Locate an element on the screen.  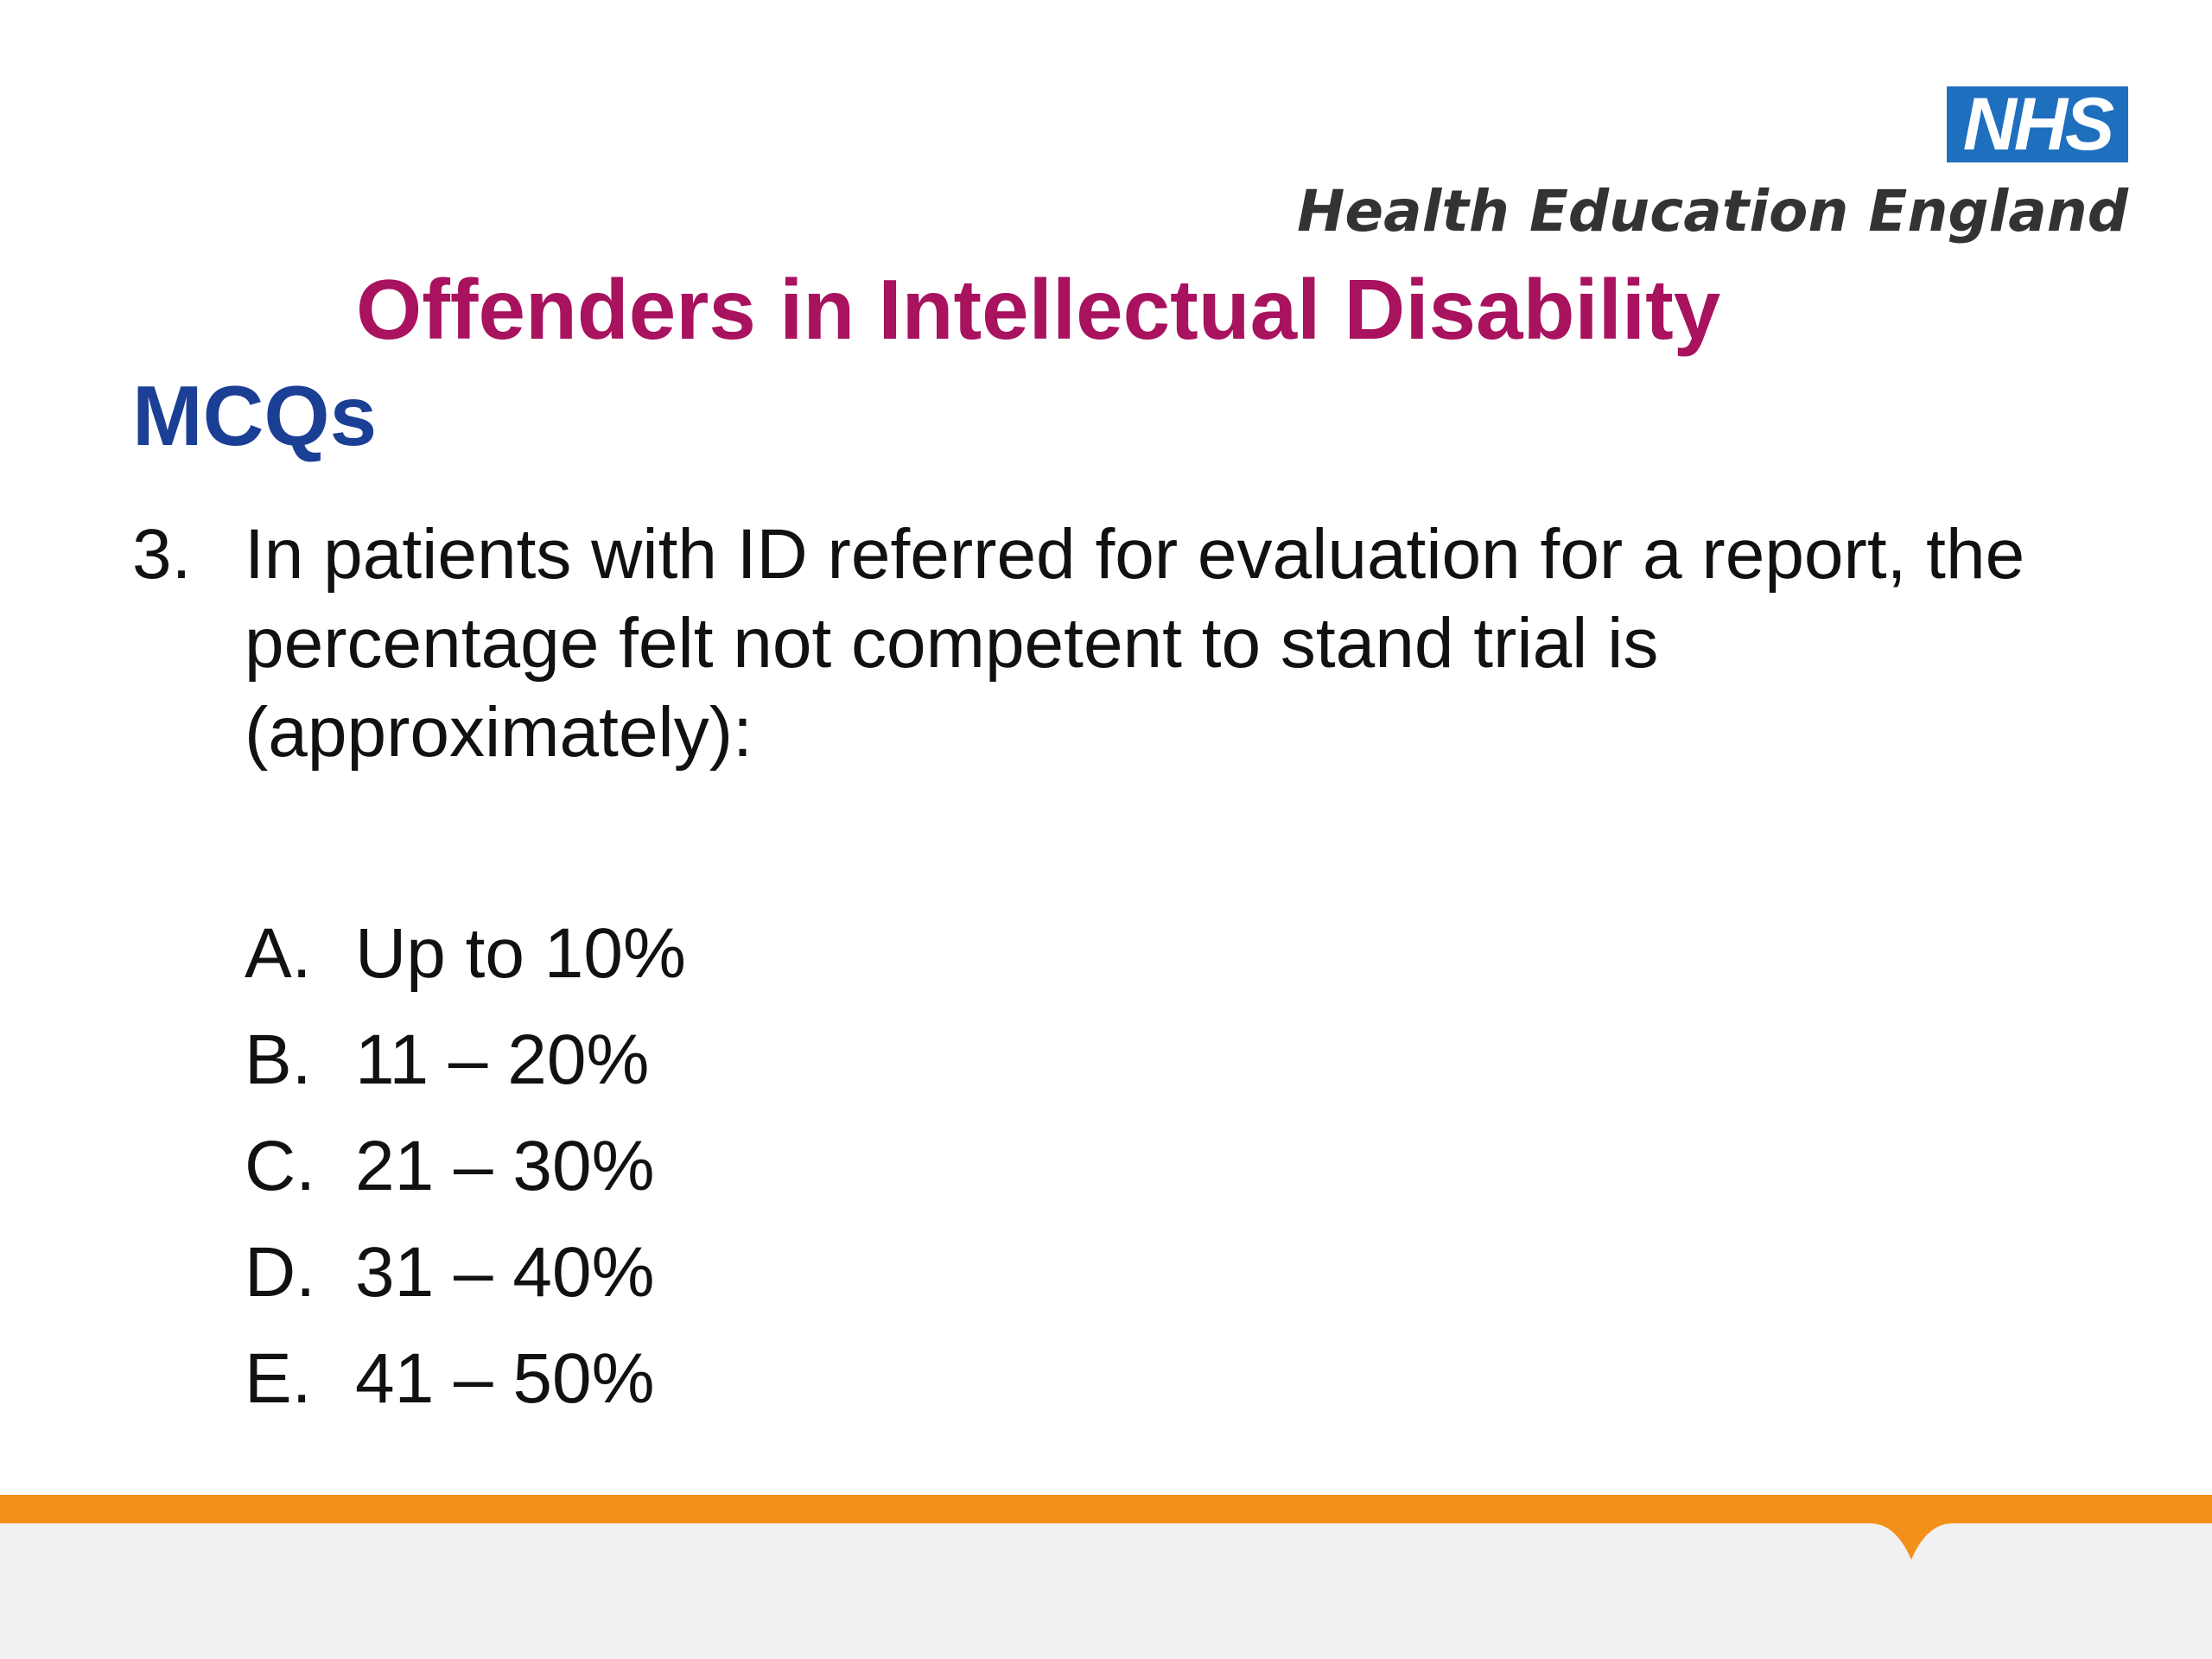
nhs-hee-logo: NHS Health Education England is located at coordinates (1712, 163).